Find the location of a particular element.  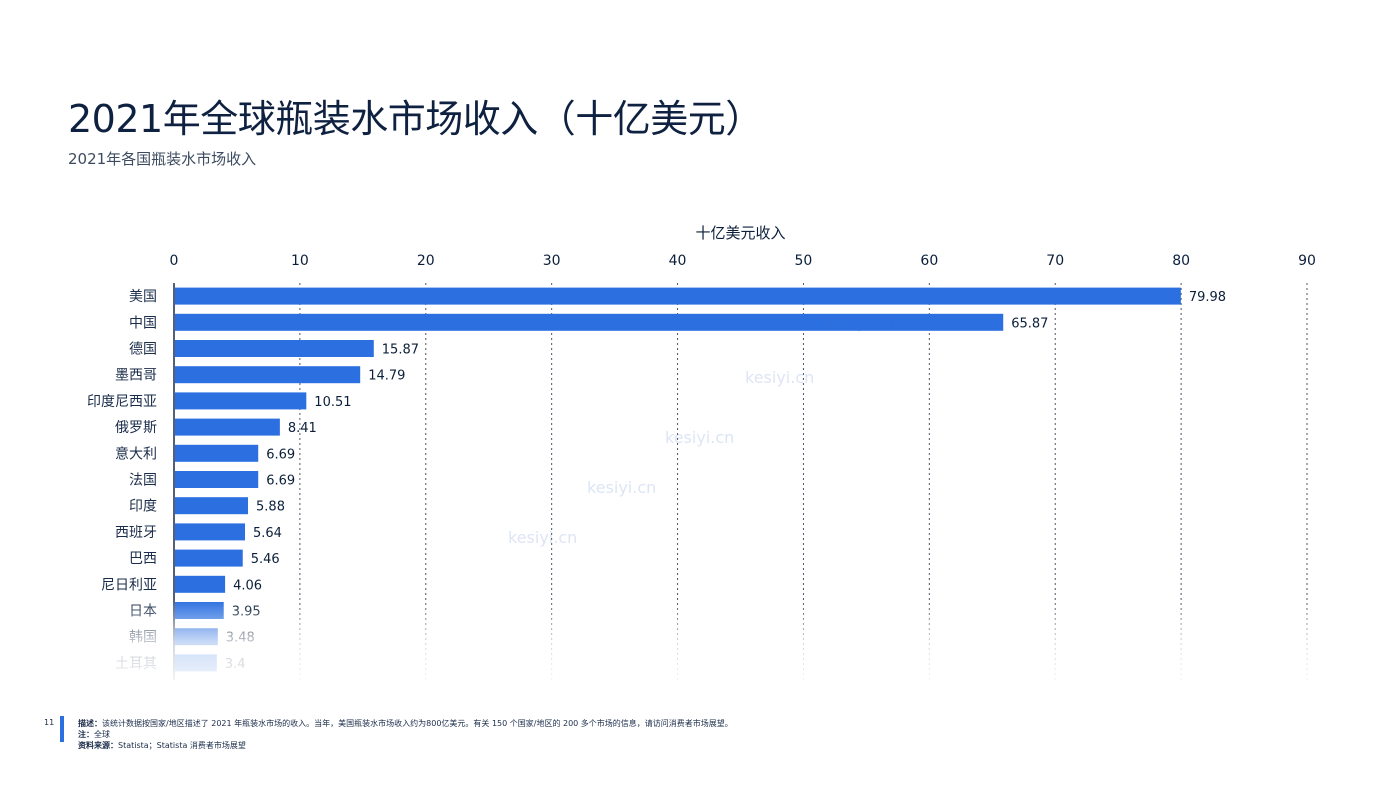

x-tick-label: 50 is located at coordinates (804, 261).